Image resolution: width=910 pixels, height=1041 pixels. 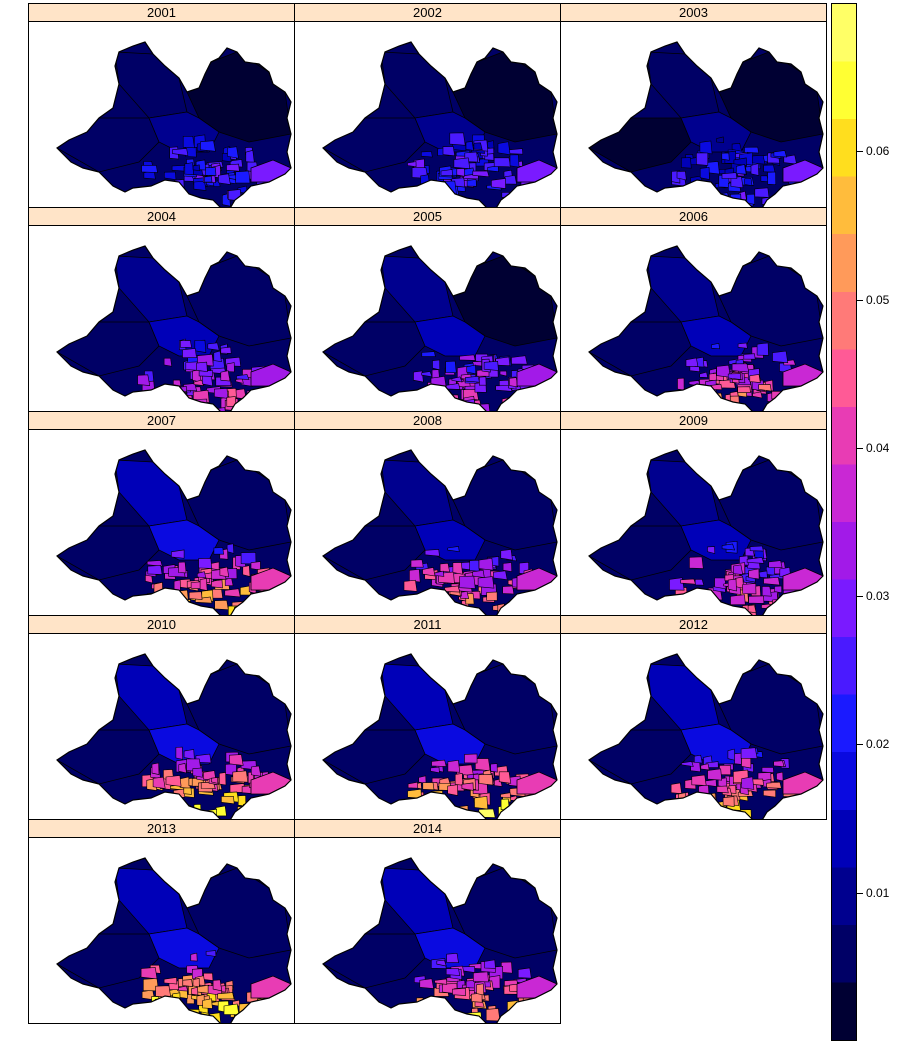 What do you see at coordinates (440, 532) in the screenshot?
I see `region-map-2008` at bounding box center [440, 532].